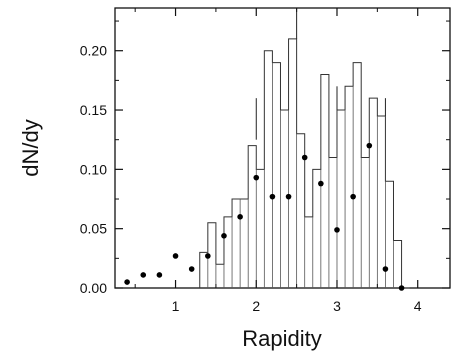 The height and width of the screenshot is (358, 465). I want to click on x-tick-label: 1, so click(176, 306).